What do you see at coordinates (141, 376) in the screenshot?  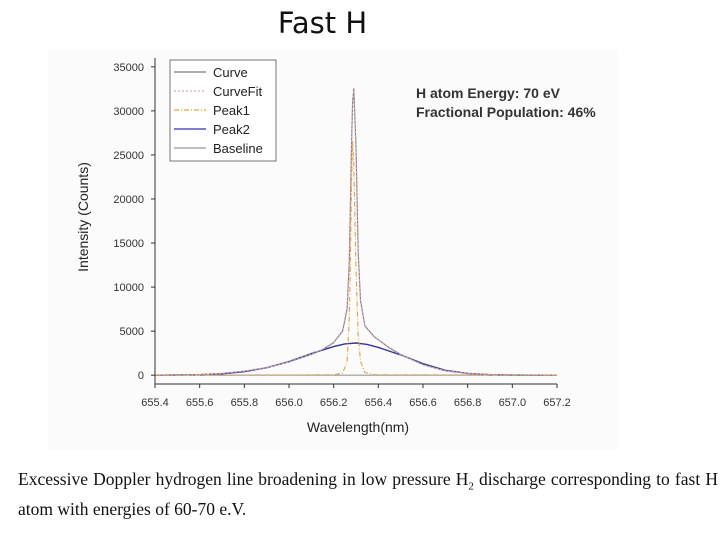 I see `y-tick-label: 0` at bounding box center [141, 376].